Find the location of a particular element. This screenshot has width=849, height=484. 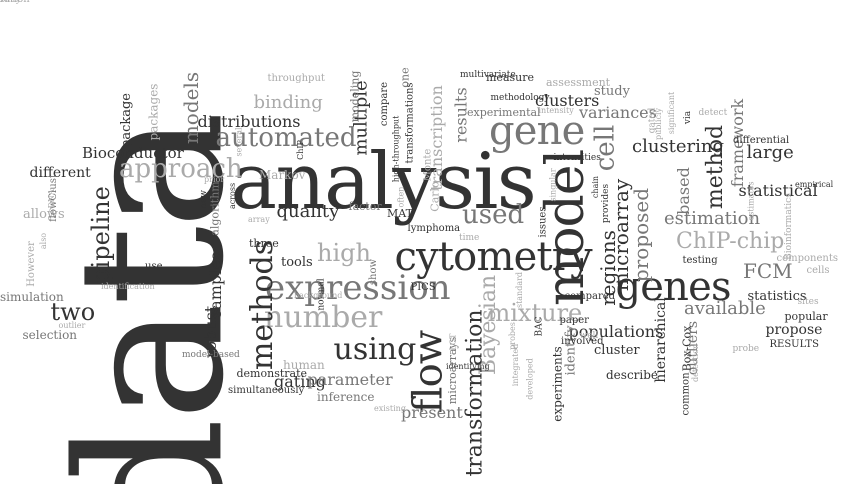

word-describe: describe is located at coordinates (632, 375).